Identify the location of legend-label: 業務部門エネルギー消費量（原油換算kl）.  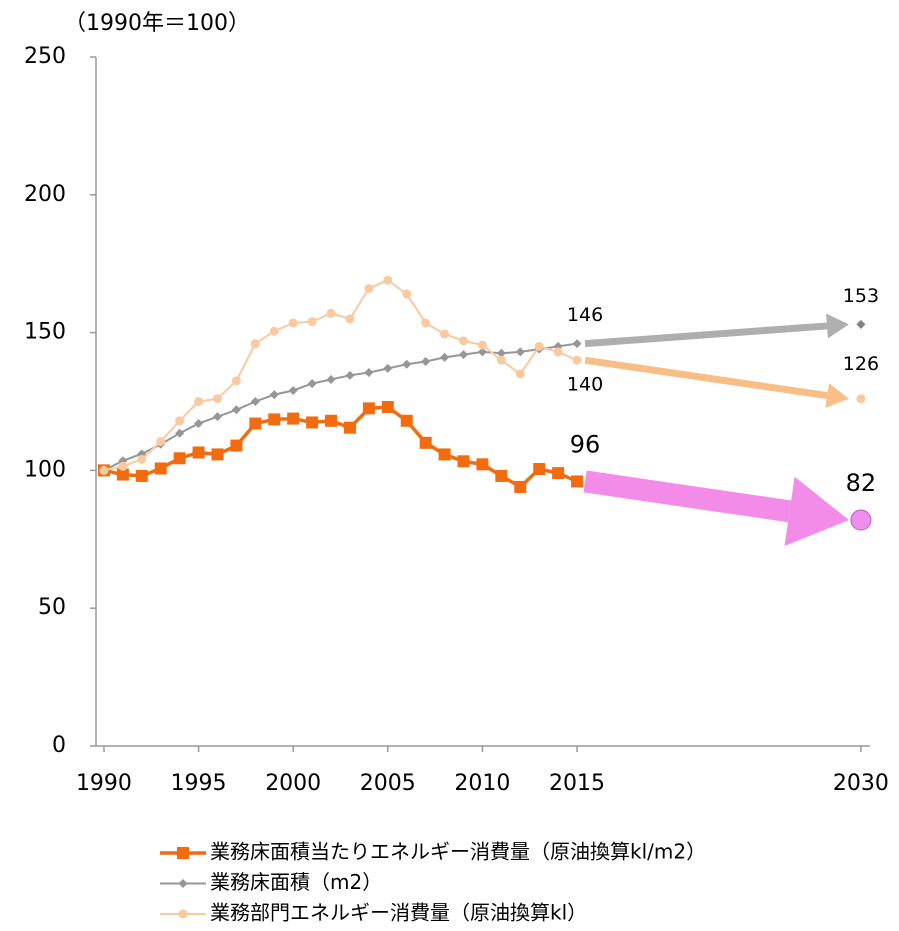
(398, 913).